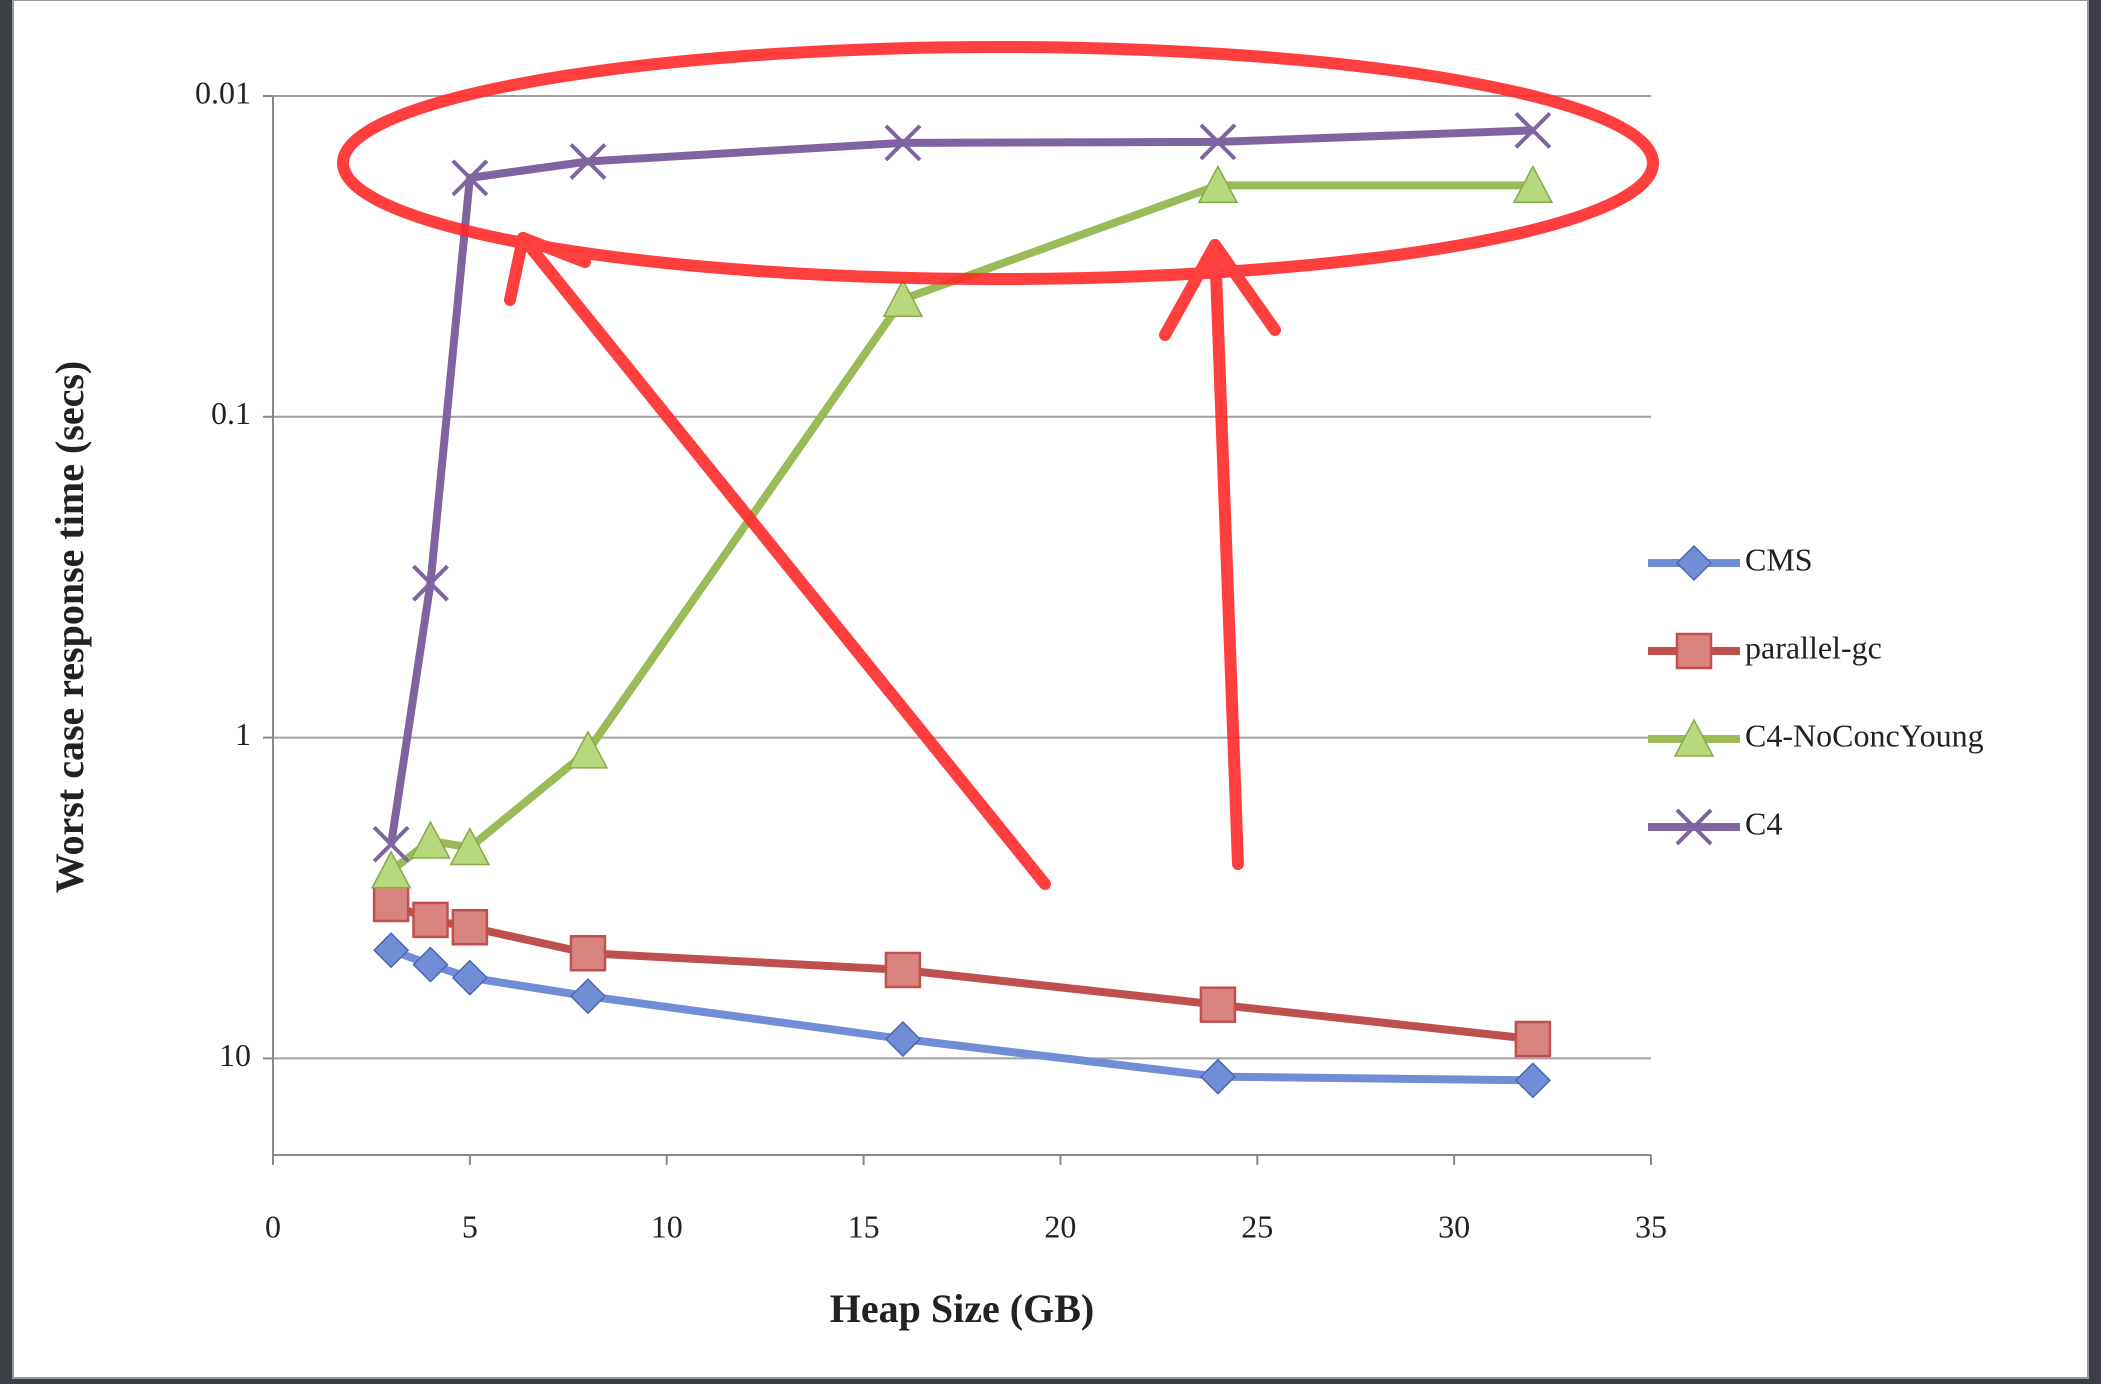 The image size is (2101, 1384). I want to click on x-tick-label: 5, so click(470, 1226).